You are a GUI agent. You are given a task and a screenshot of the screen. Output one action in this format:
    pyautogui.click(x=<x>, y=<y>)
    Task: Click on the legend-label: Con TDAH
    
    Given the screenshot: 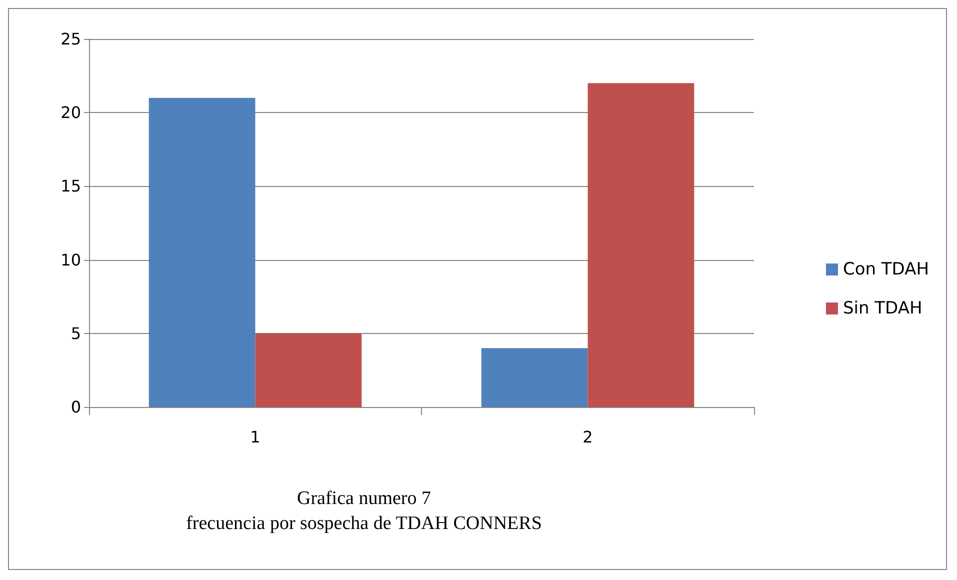 What is the action you would take?
    pyautogui.click(x=886, y=270)
    